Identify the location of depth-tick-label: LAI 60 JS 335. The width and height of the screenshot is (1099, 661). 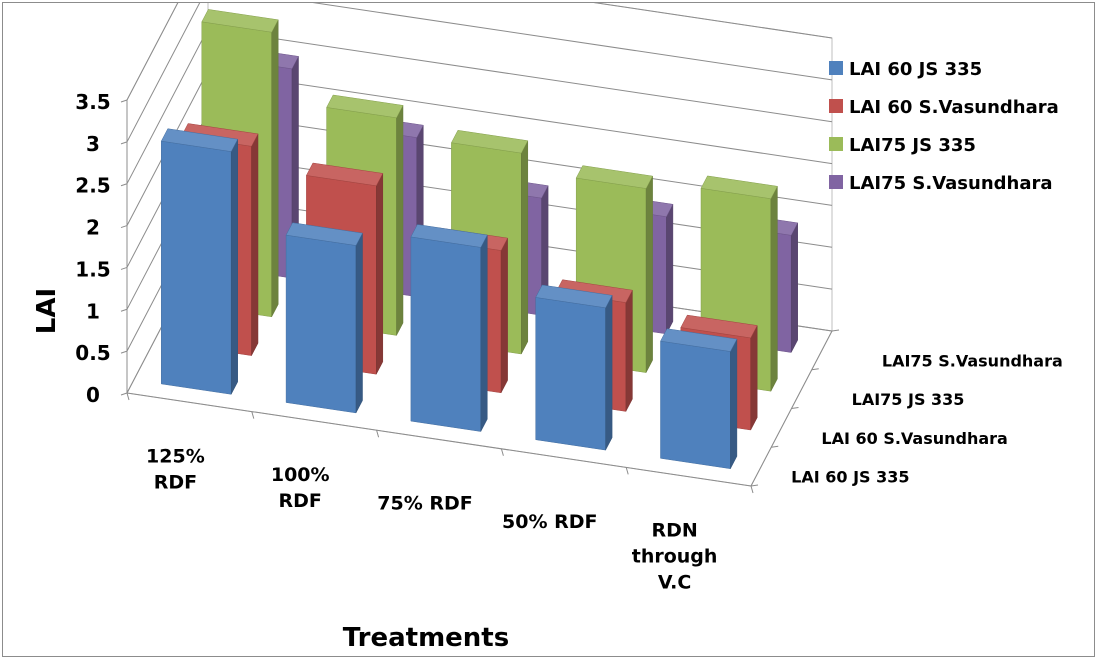
(850, 477).